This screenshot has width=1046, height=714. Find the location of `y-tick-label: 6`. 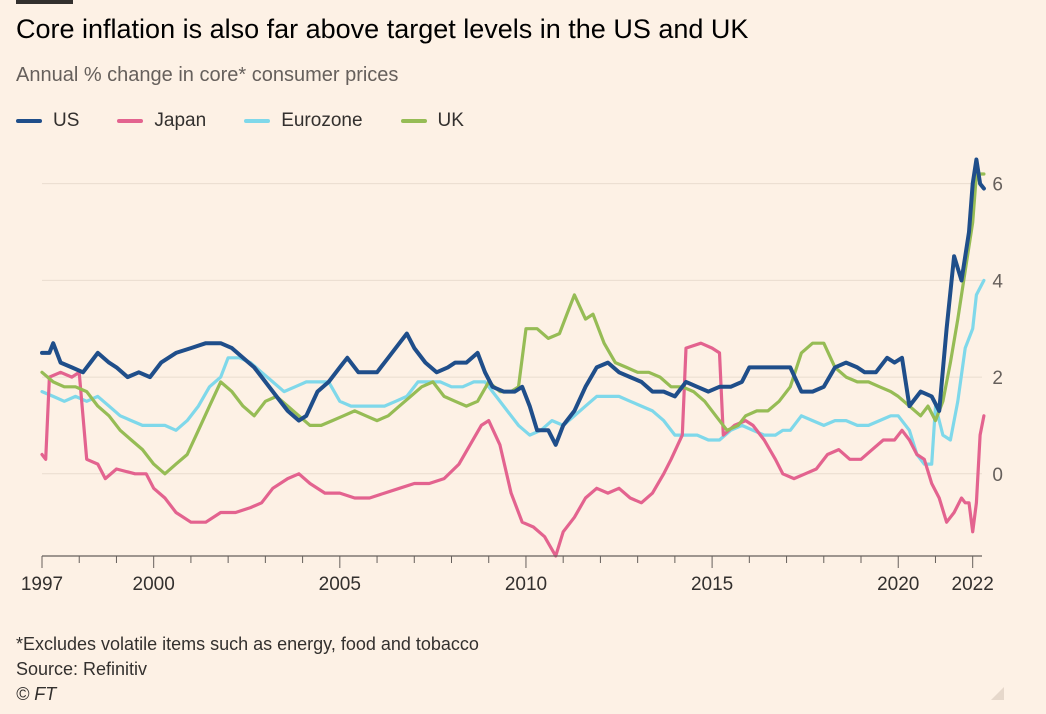

y-tick-label: 6 is located at coordinates (997, 185).